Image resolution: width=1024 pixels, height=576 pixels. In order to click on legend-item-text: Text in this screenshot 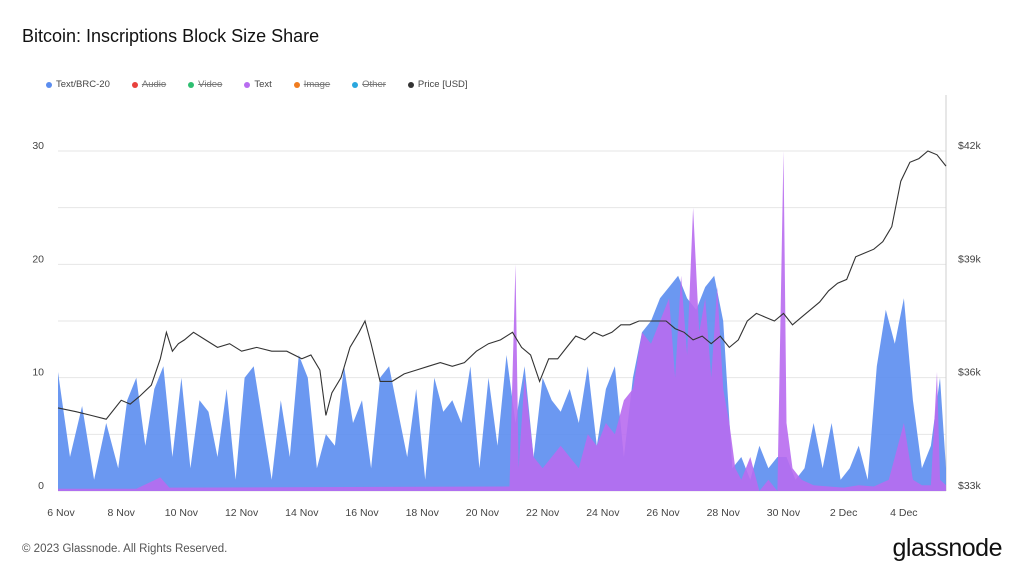, I will do `click(258, 84)`.